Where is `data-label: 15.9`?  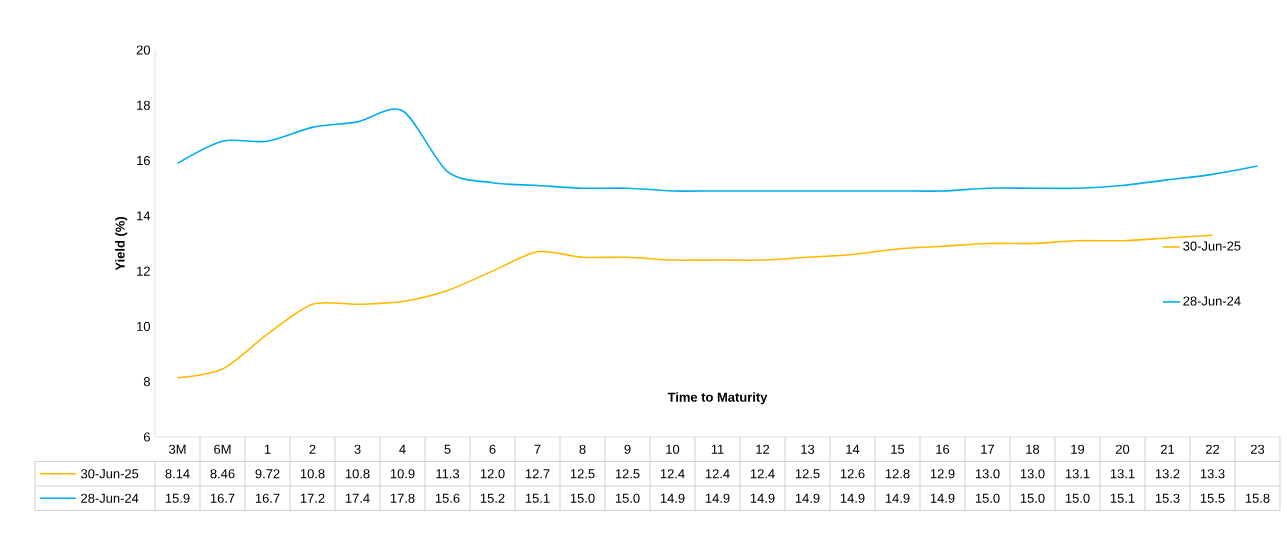
data-label: 15.9 is located at coordinates (177, 498).